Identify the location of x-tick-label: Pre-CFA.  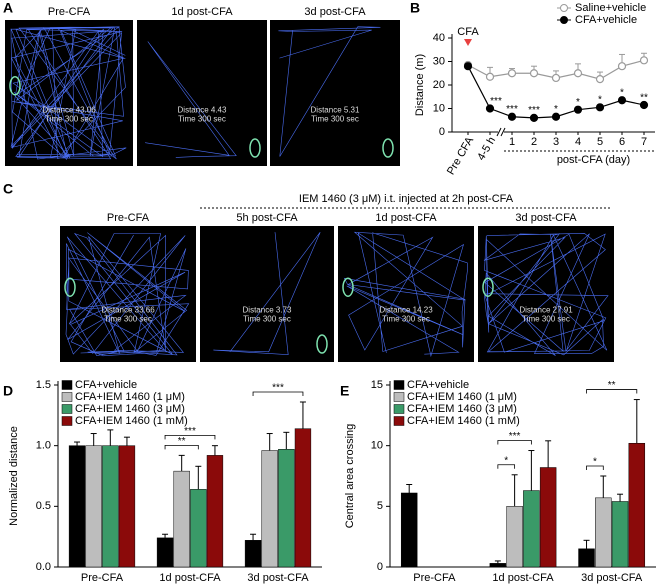
(434, 578).